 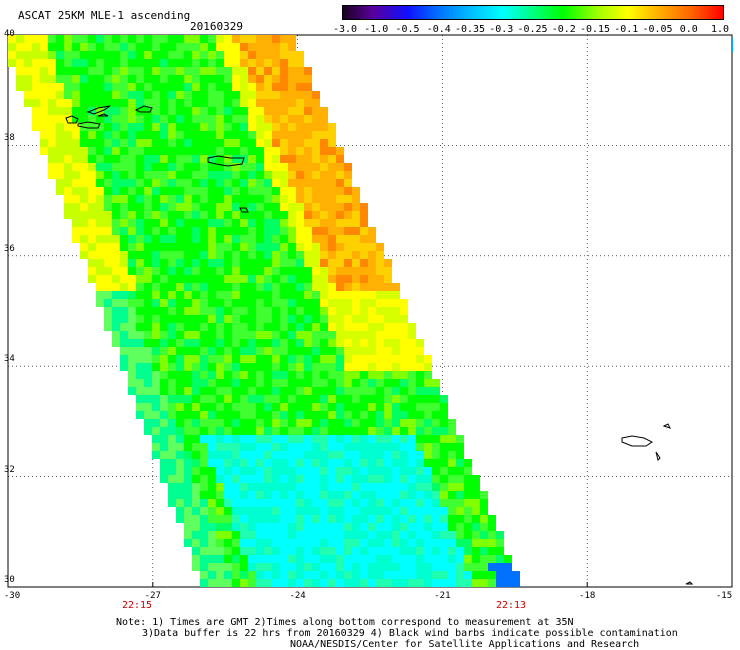 I want to click on colorbar-tick: 1.0, so click(x=720, y=29).